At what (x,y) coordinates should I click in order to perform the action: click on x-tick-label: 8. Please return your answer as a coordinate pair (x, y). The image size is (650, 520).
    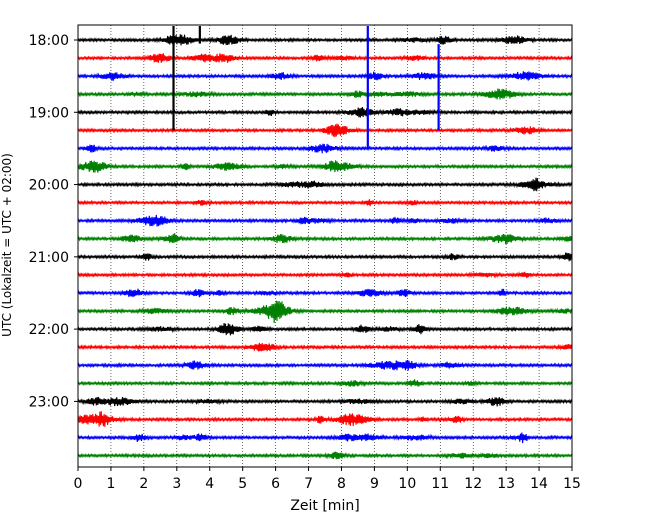
    Looking at the image, I should click on (341, 484).